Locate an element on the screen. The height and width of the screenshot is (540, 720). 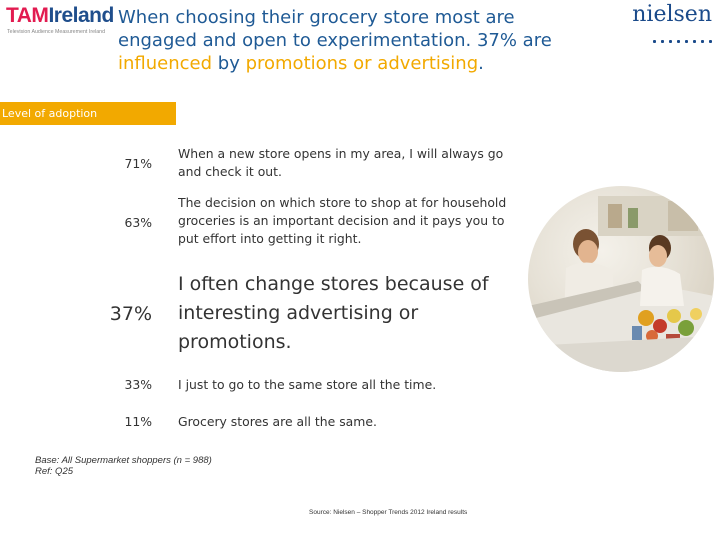
ref-line: Ref: Q25 is located at coordinates (54, 471).